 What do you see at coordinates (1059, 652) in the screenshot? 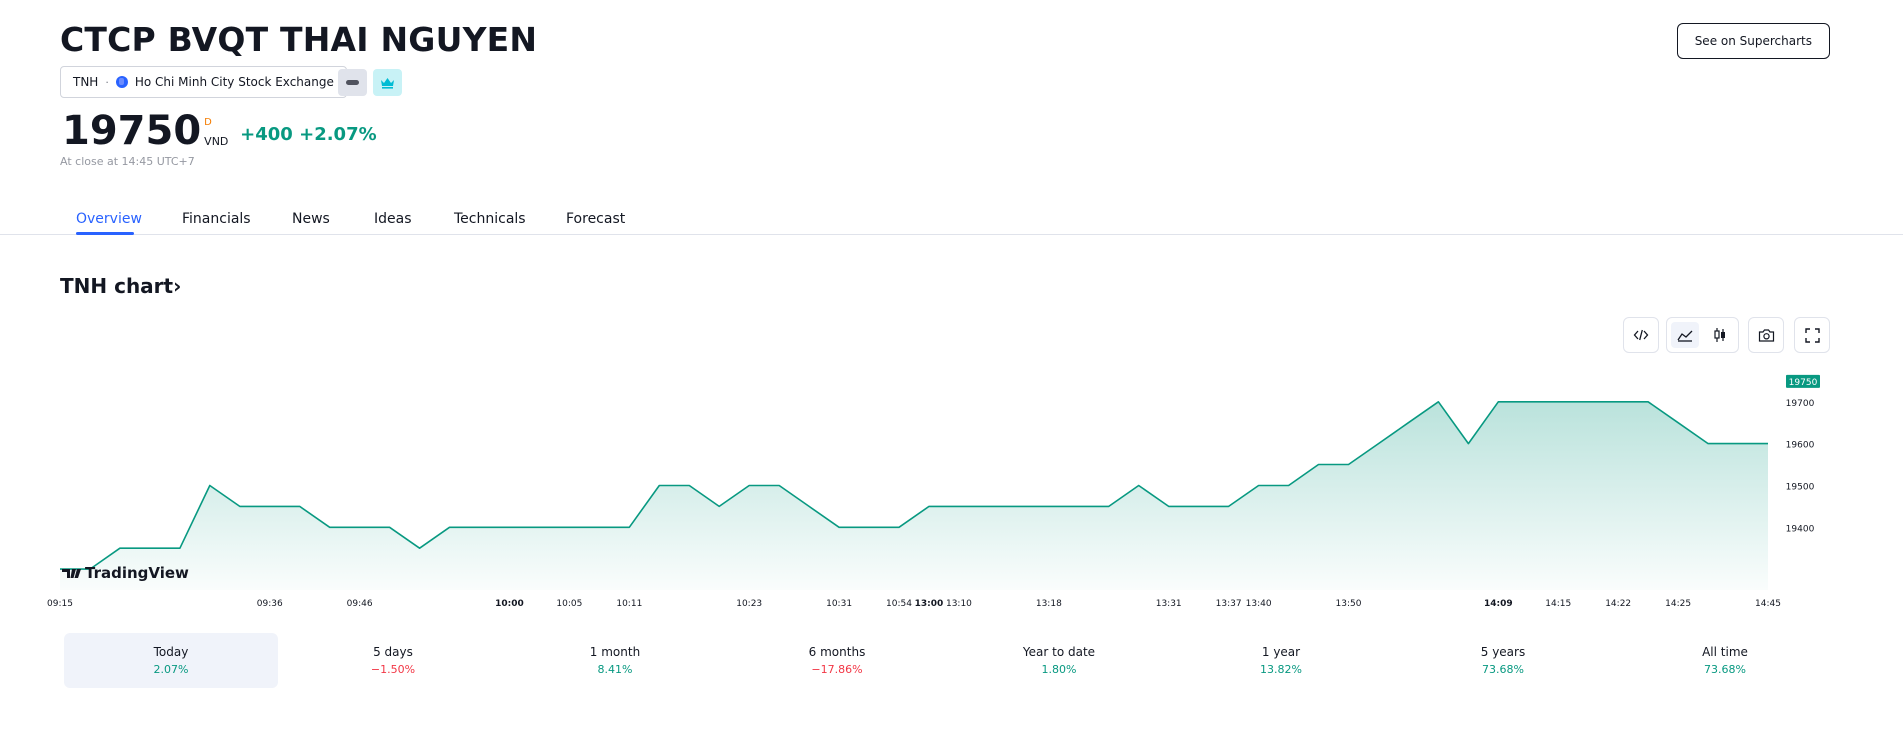
I see `period-label: Year to date` at bounding box center [1059, 652].